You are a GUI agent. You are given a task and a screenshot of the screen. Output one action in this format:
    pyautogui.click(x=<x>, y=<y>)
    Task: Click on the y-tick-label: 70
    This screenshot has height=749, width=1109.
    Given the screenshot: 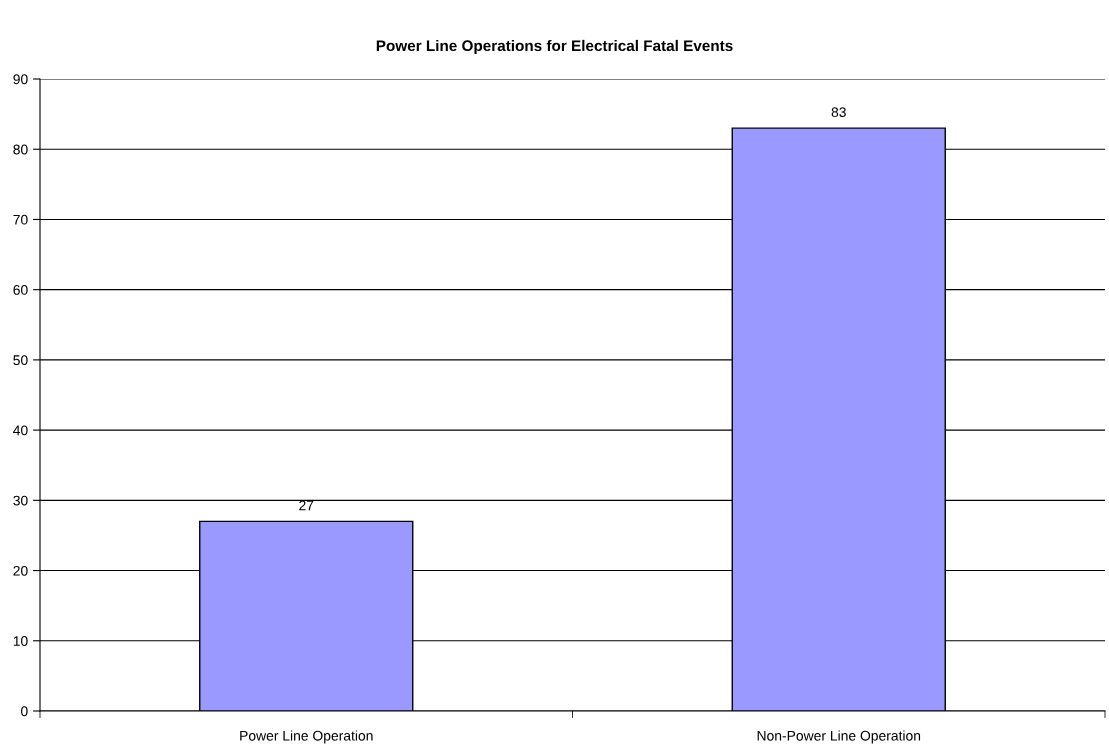 What is the action you would take?
    pyautogui.click(x=20, y=219)
    